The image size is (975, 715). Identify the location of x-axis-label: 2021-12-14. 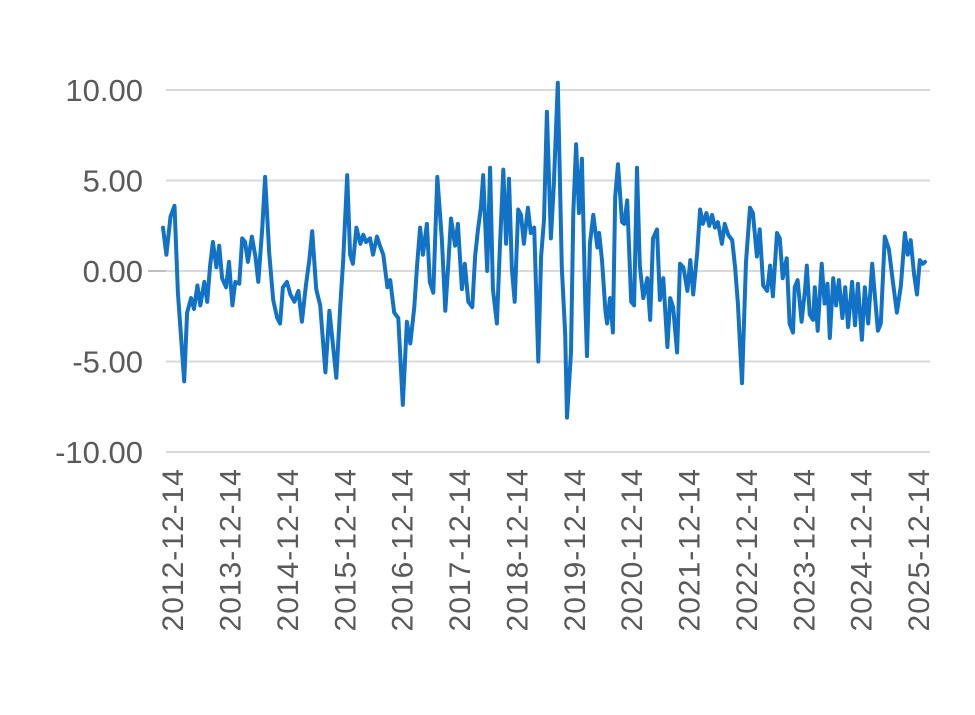
(690, 549).